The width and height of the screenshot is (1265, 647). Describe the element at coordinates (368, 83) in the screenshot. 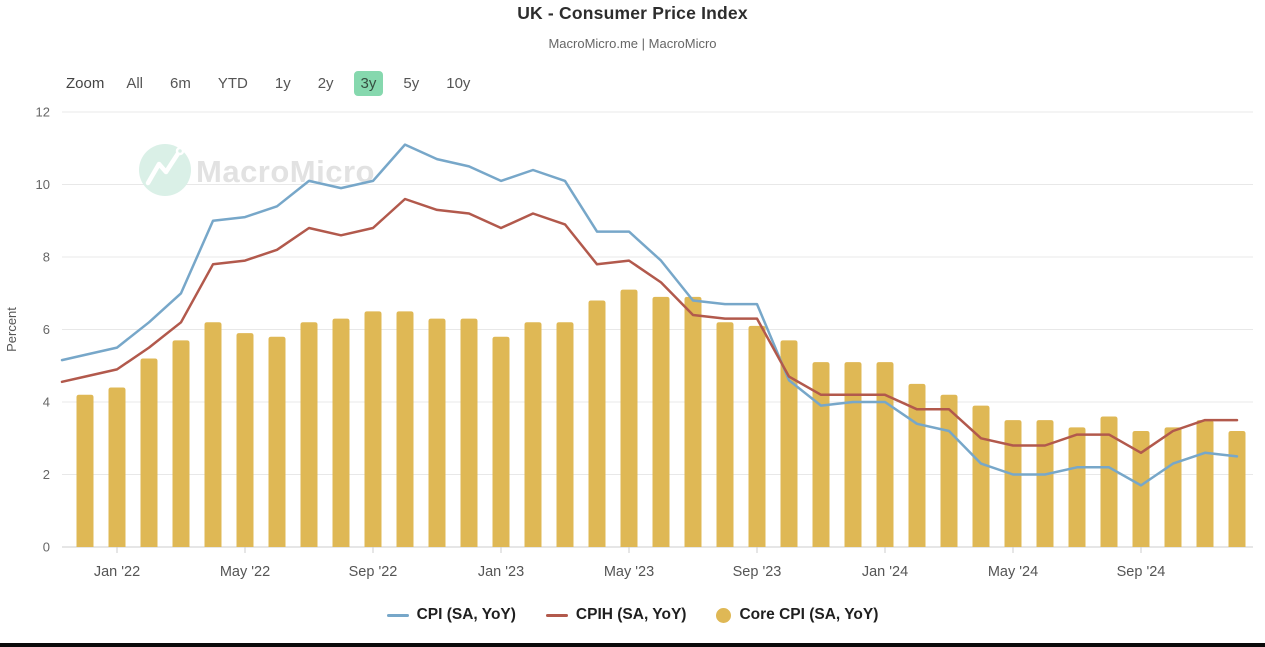

I see `range-button-3y: 3y` at that location.